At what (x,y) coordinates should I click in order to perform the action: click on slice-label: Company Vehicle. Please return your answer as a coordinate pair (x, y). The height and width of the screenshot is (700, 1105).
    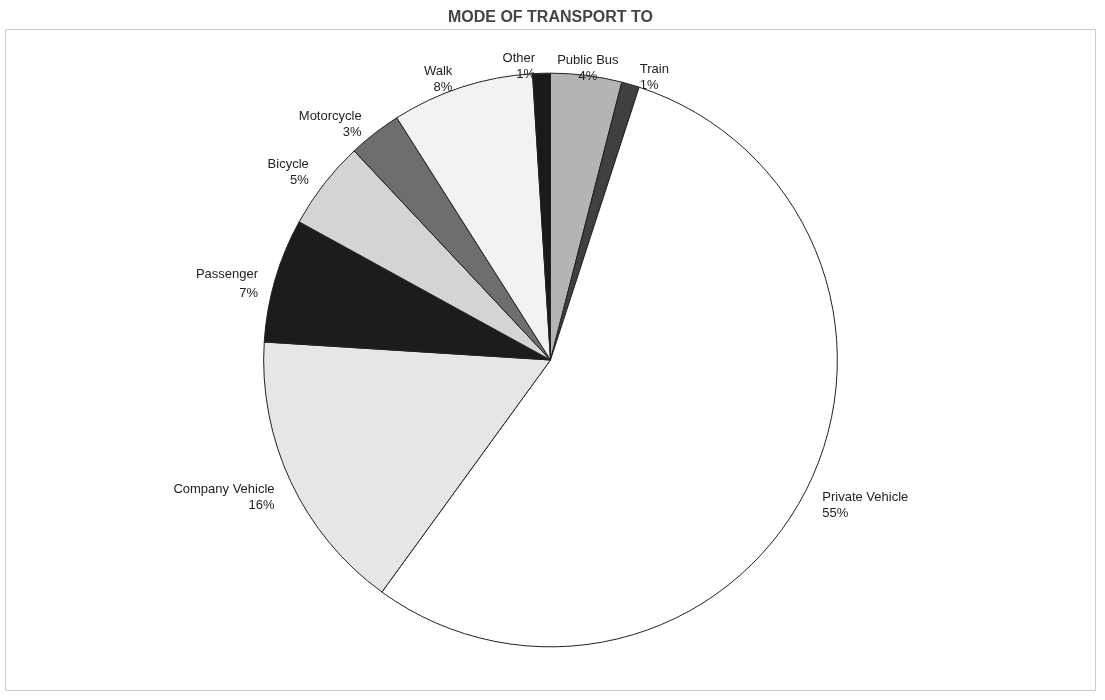
    Looking at the image, I should click on (224, 489).